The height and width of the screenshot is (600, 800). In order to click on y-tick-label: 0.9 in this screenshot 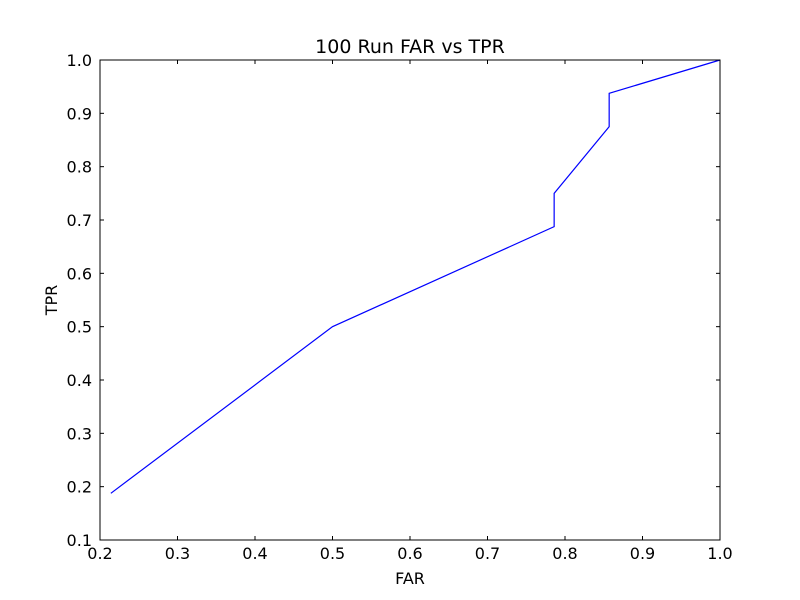, I will do `click(79, 113)`.